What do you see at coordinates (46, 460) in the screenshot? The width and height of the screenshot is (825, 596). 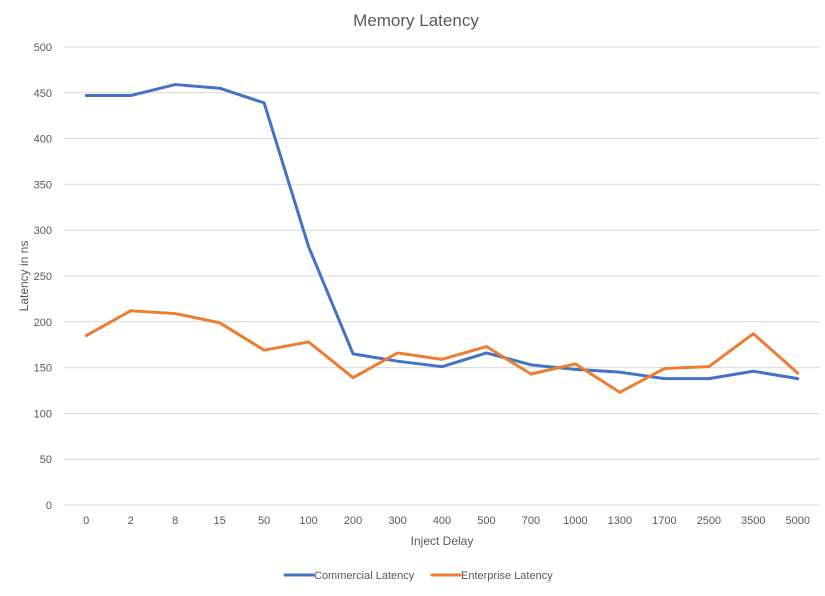 I see `y-tick-label: 50` at bounding box center [46, 460].